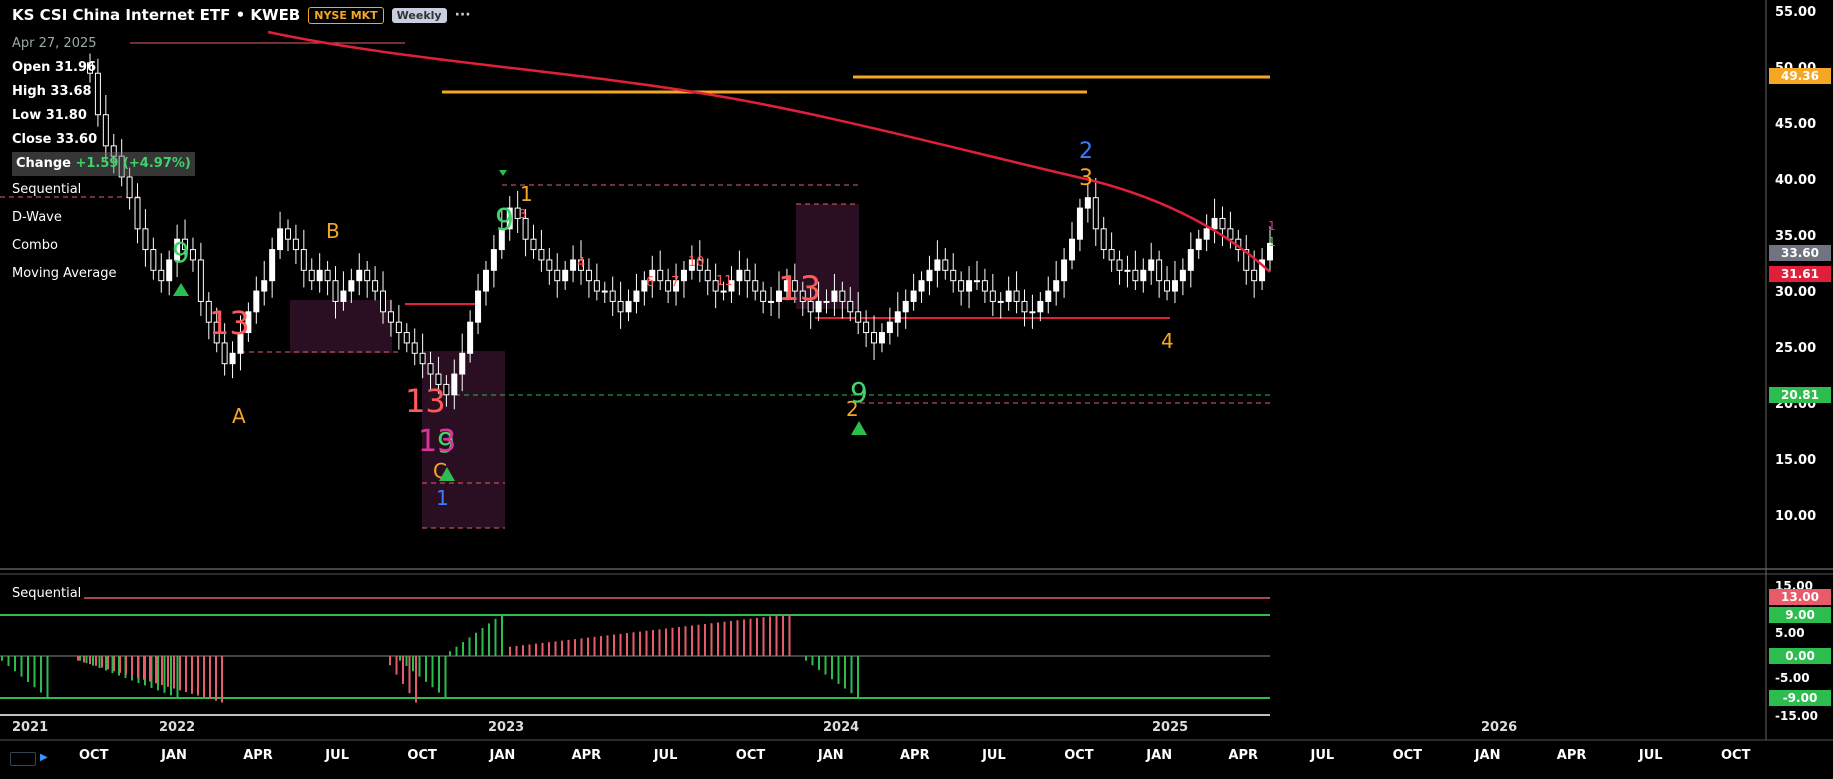 Image resolution: width=1833 pixels, height=779 pixels. I want to click on price-tag-support: 20.81, so click(1800, 395).